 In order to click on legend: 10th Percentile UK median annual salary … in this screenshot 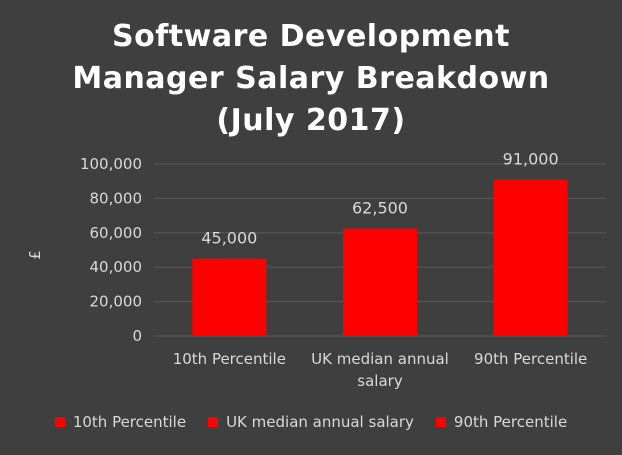, I will do `click(311, 422)`.